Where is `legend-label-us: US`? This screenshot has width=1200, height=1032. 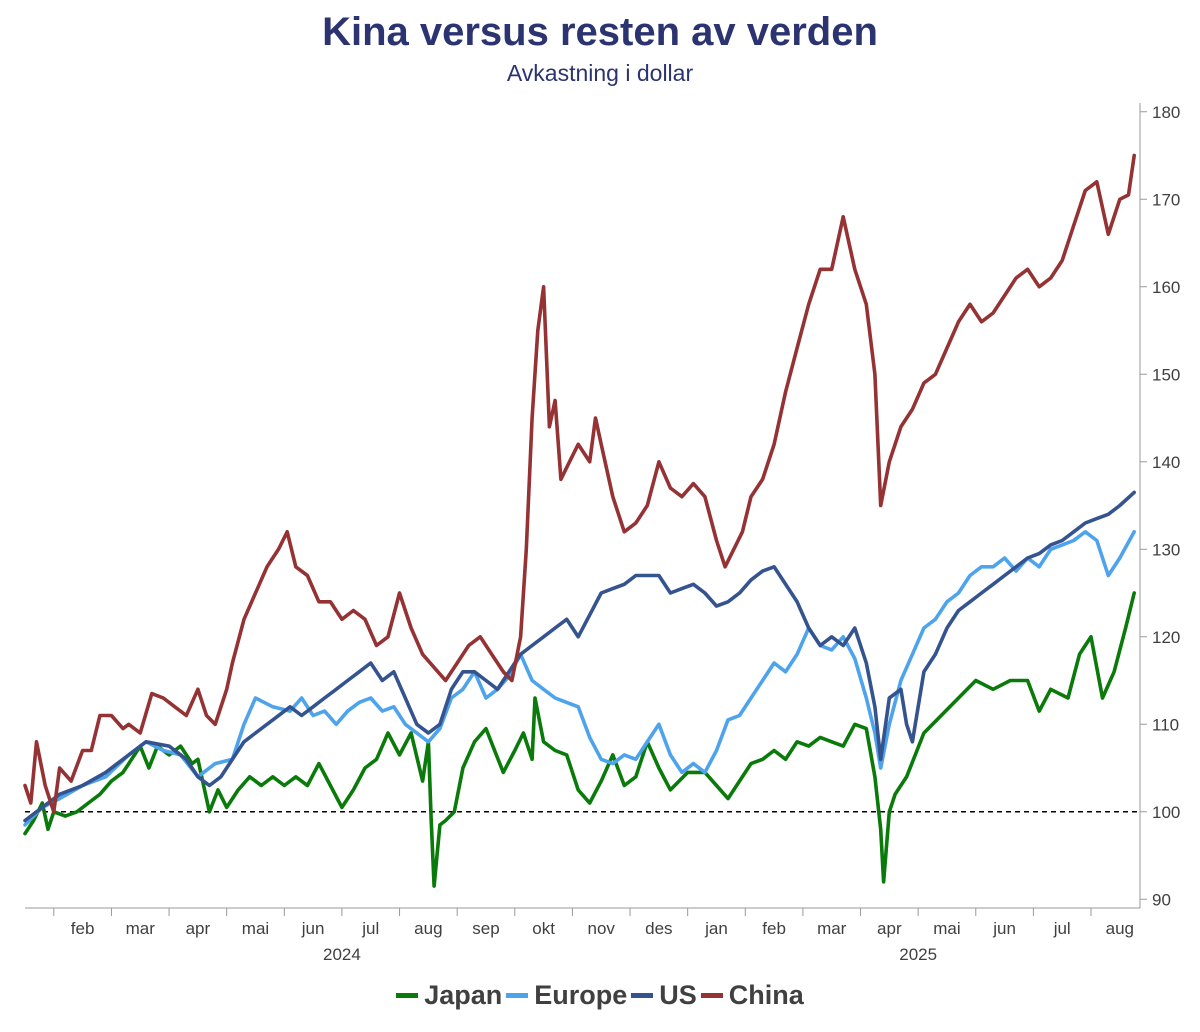 legend-label-us: US is located at coordinates (678, 995).